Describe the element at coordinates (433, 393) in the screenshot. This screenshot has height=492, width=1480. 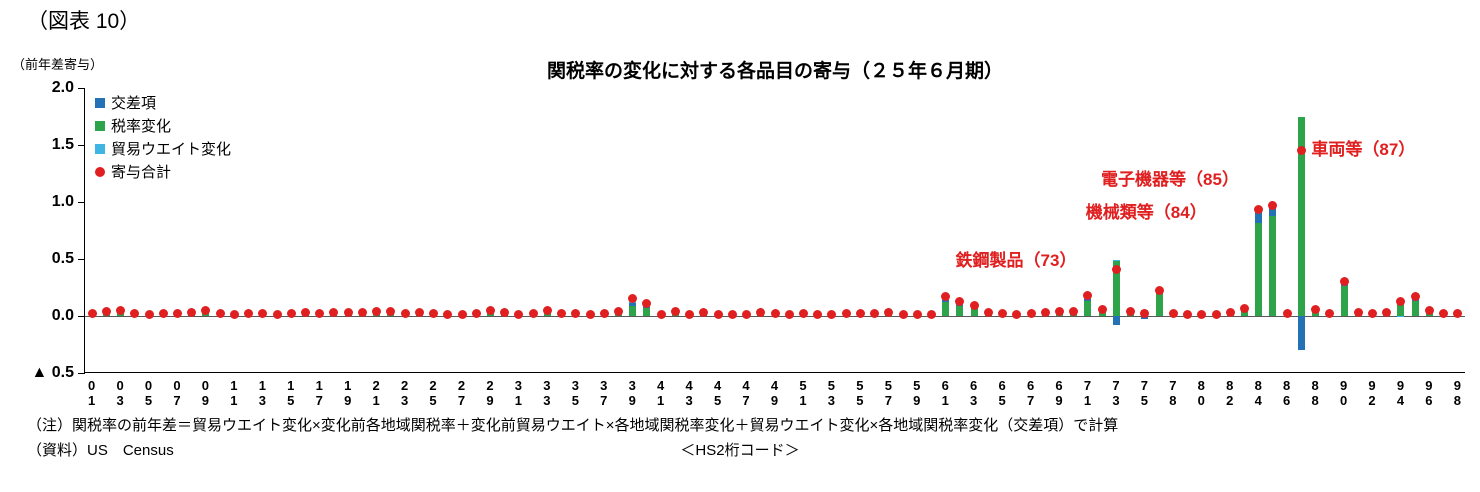
I see `x-tick-label: 25` at that location.